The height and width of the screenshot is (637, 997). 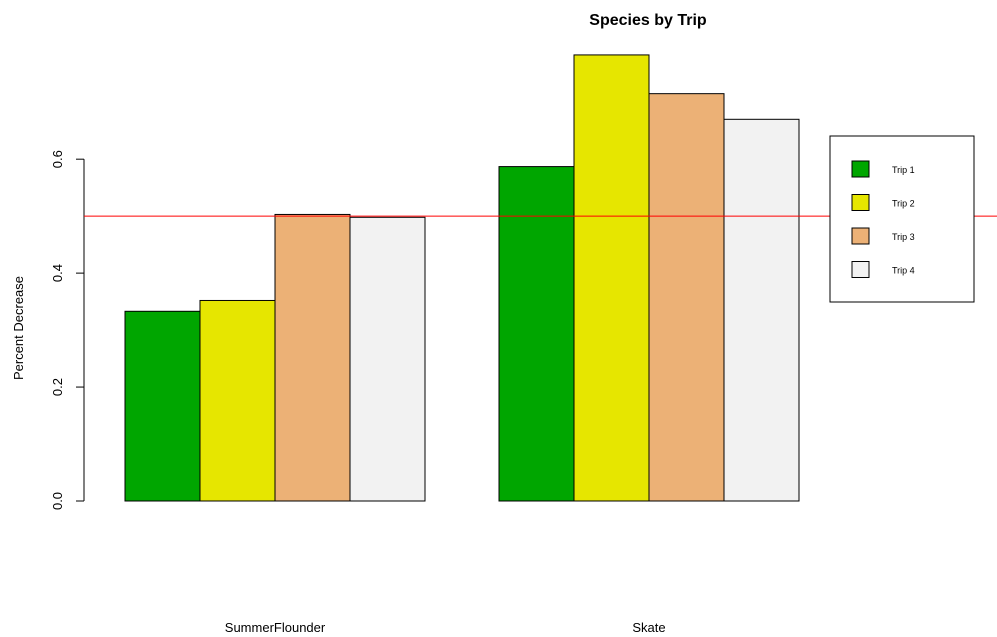 I want to click on x-tick-label: SummerFlounder, so click(x=275, y=627).